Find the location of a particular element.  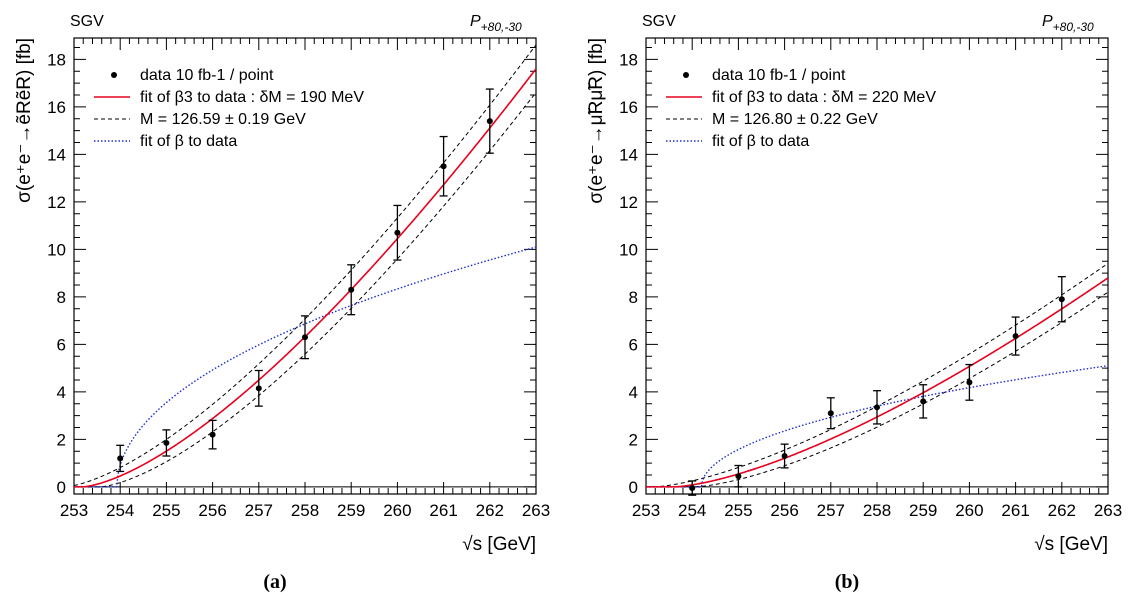

fit-band-lower is located at coordinates (877, 389).